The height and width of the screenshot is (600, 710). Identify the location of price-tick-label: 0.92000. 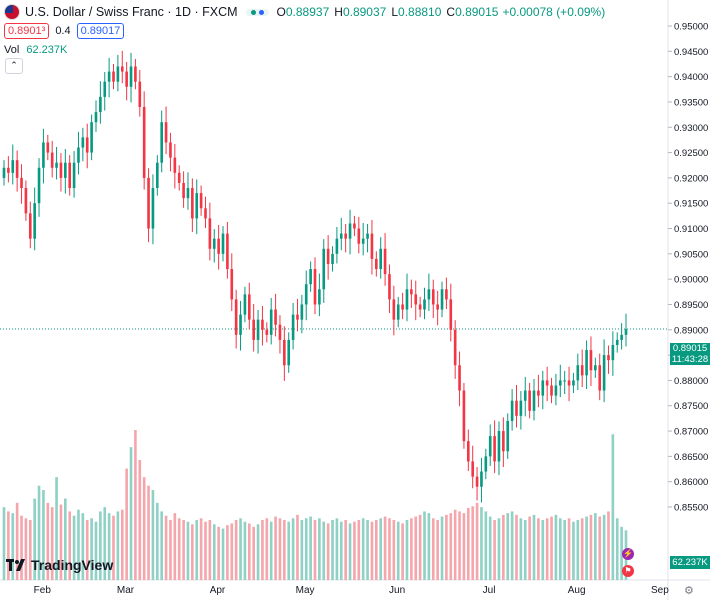
(691, 178).